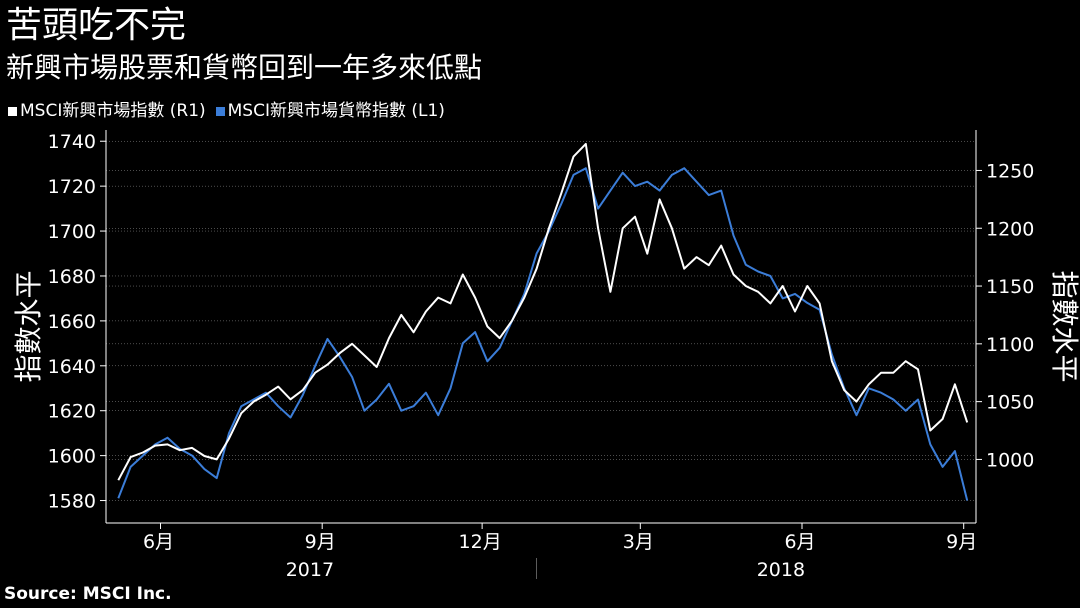  I want to click on x-tick-label-2: 12月, so click(480, 542).